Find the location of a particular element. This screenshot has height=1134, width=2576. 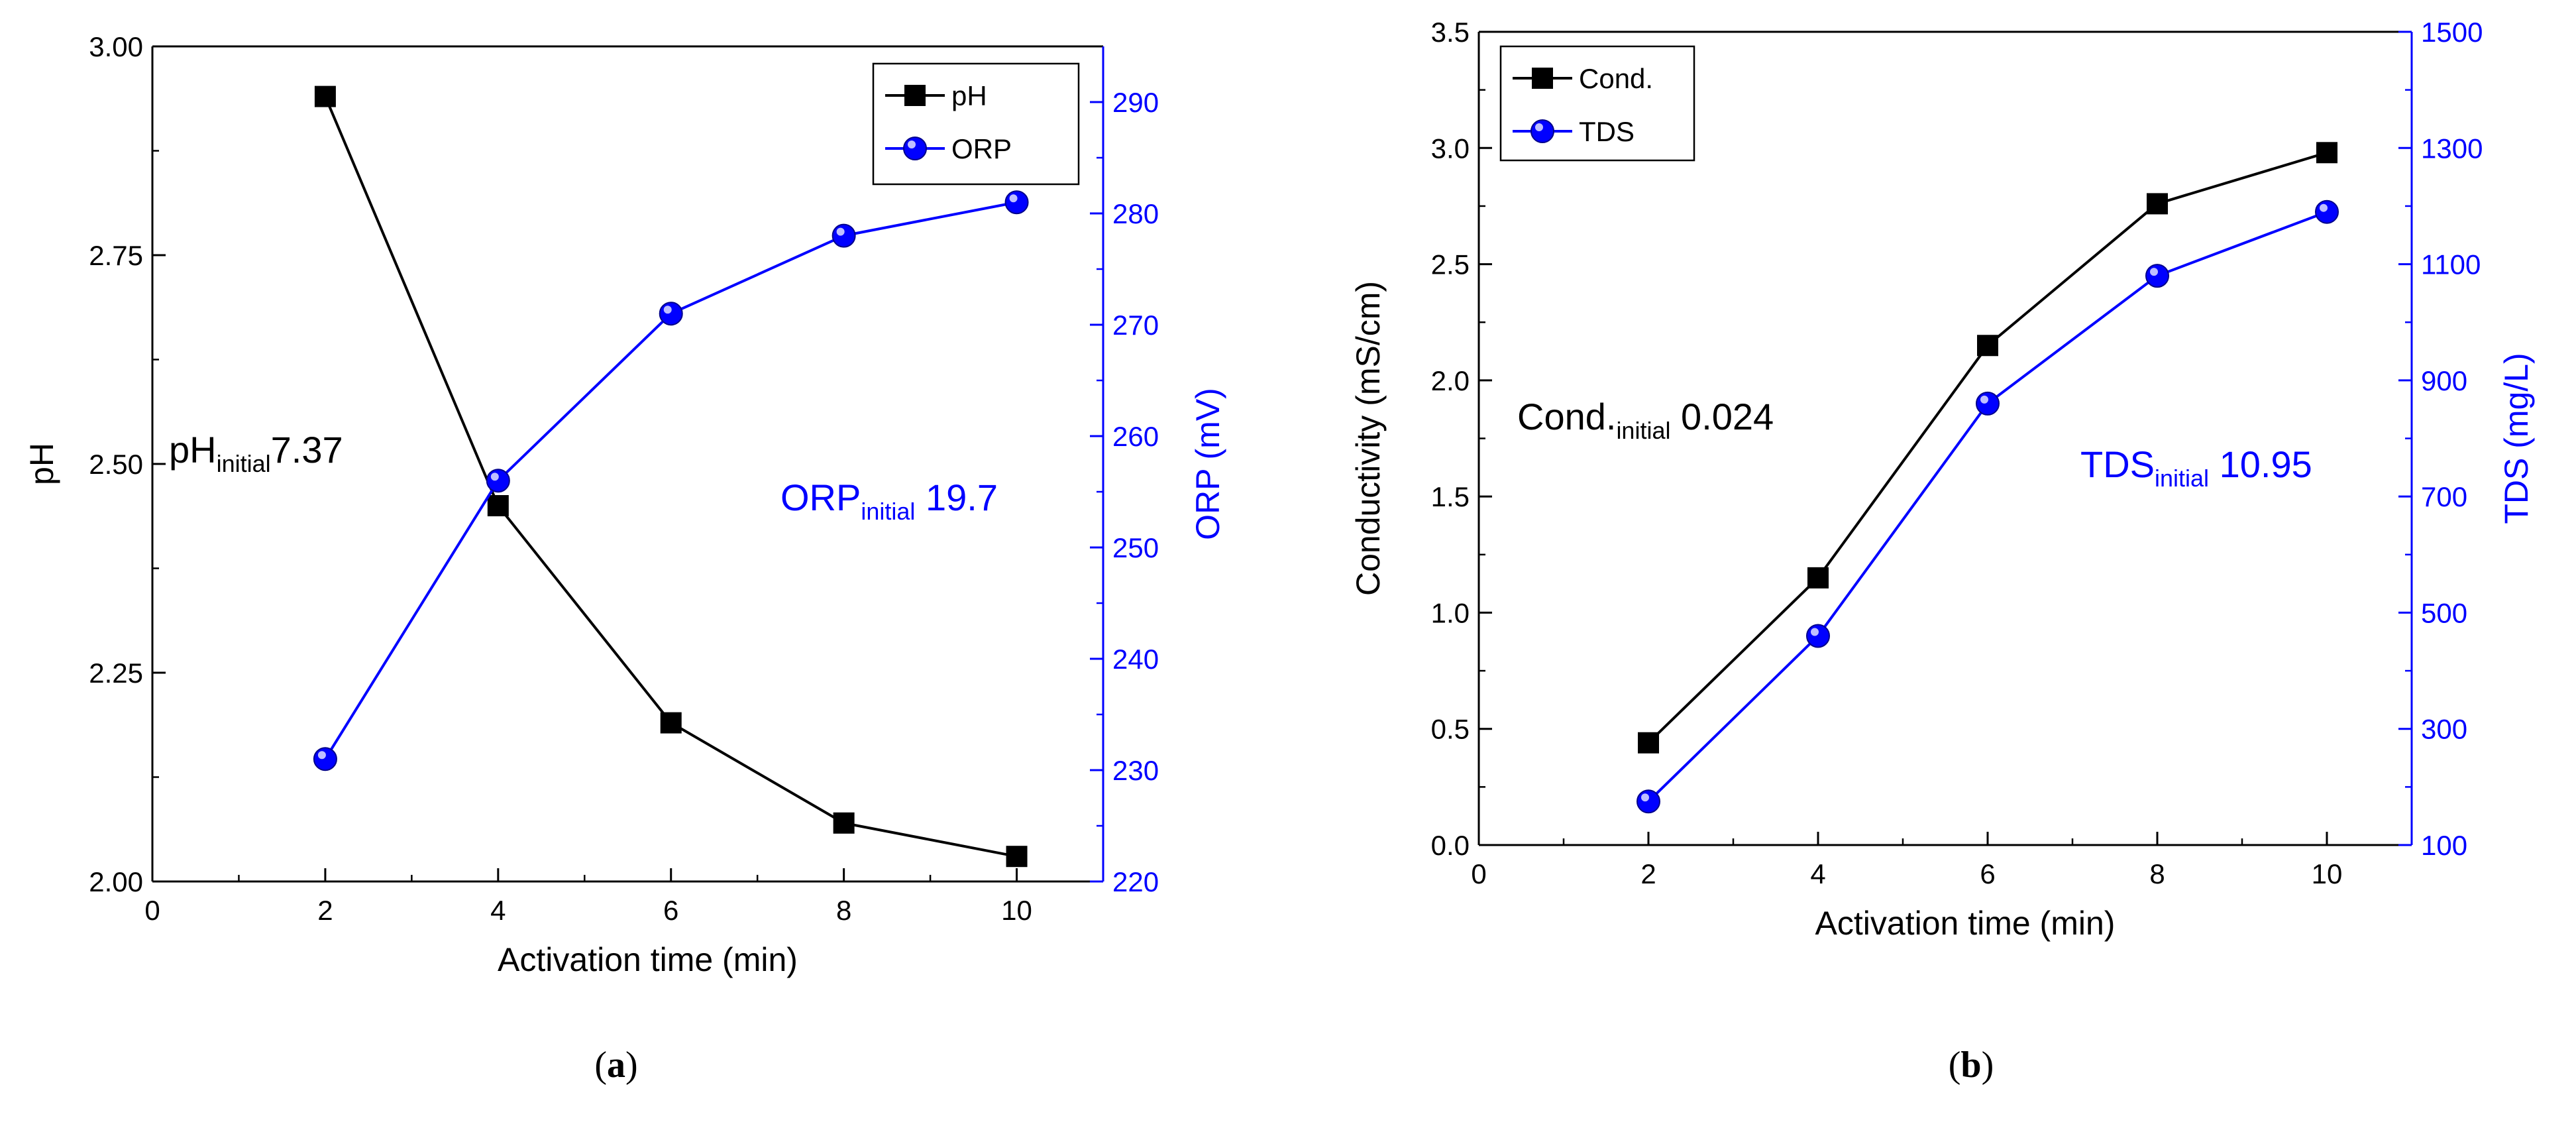

y2-tick-label: 100 is located at coordinates (2444, 845).